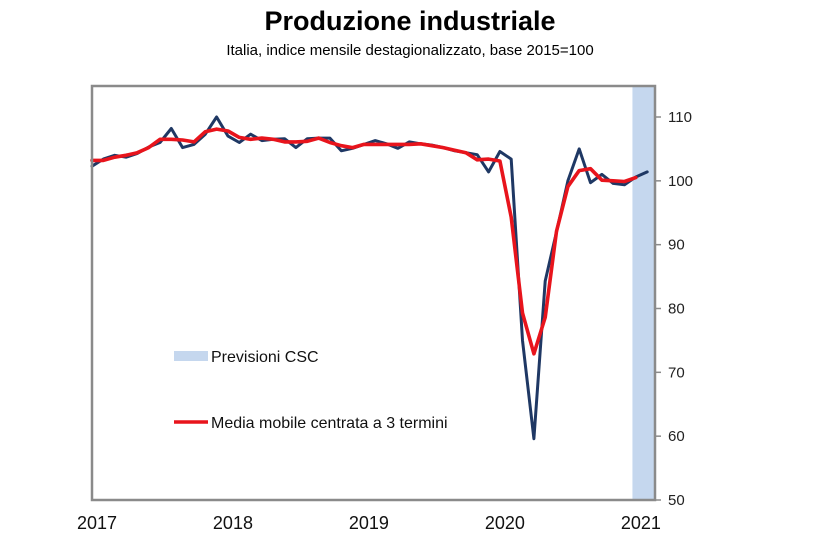 Image resolution: width=820 pixels, height=542 pixels. I want to click on y-tick-label: 50, so click(676, 500).